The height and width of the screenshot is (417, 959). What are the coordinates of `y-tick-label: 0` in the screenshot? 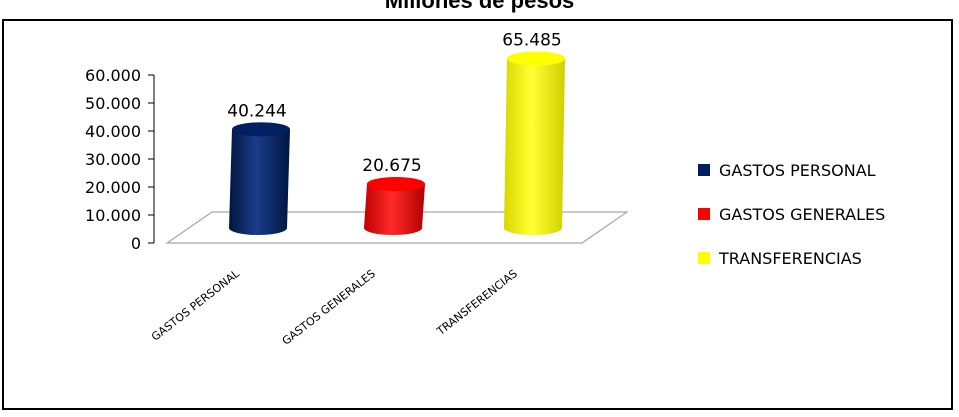 It's located at (136, 243).